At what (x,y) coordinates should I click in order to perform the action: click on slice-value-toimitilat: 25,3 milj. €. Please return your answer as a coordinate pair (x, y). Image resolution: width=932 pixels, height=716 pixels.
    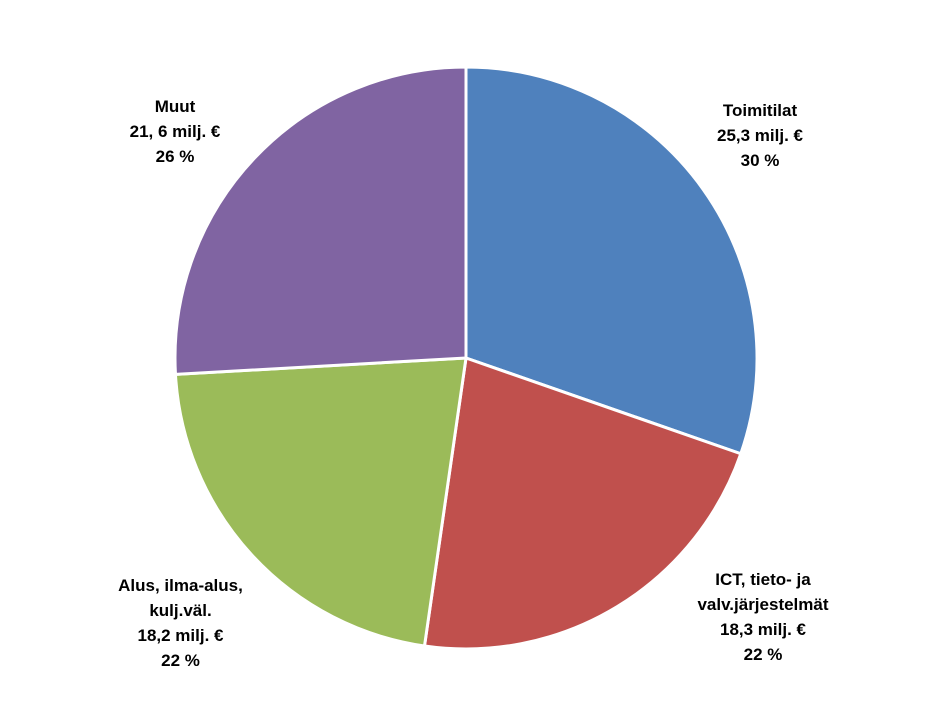
    Looking at the image, I should click on (760, 135).